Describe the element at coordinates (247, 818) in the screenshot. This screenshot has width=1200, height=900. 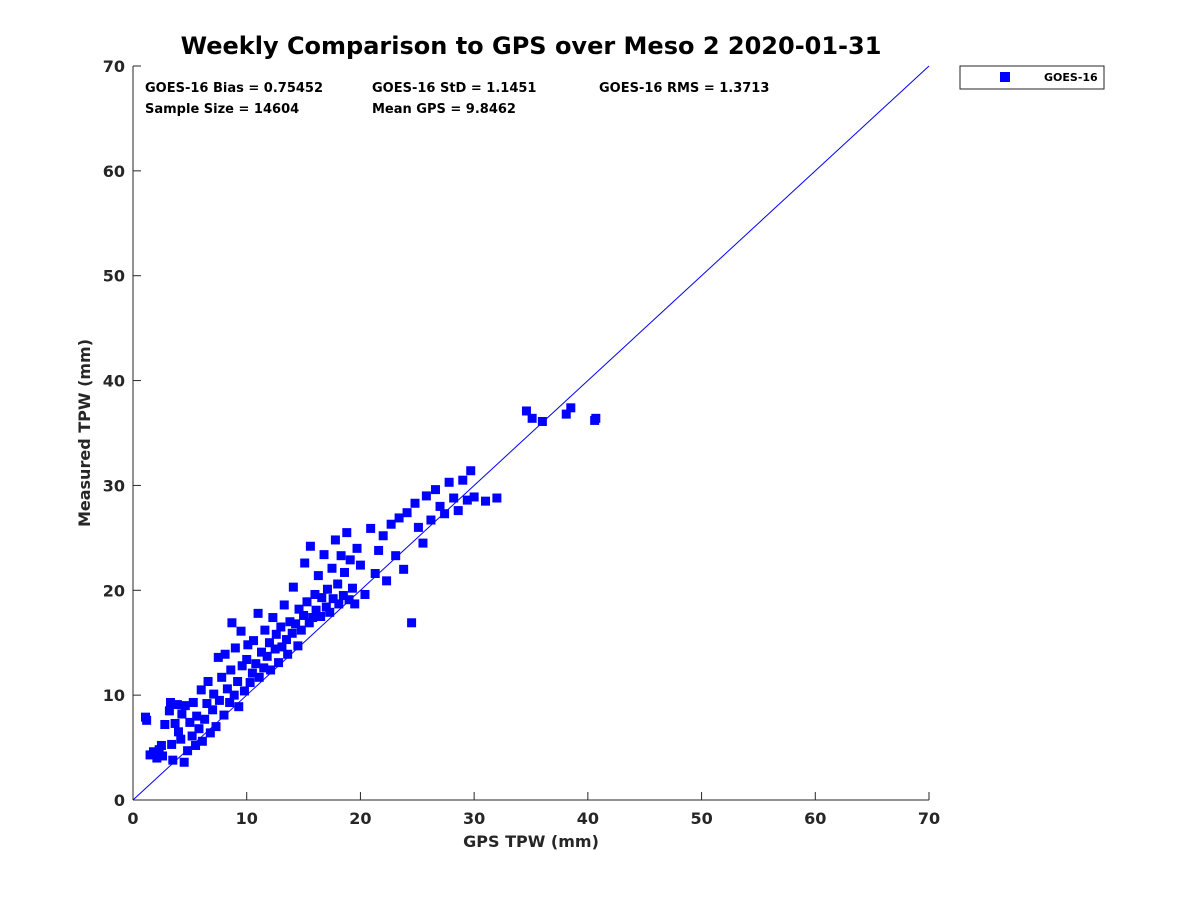
I see `x-tick-label: 10` at that location.